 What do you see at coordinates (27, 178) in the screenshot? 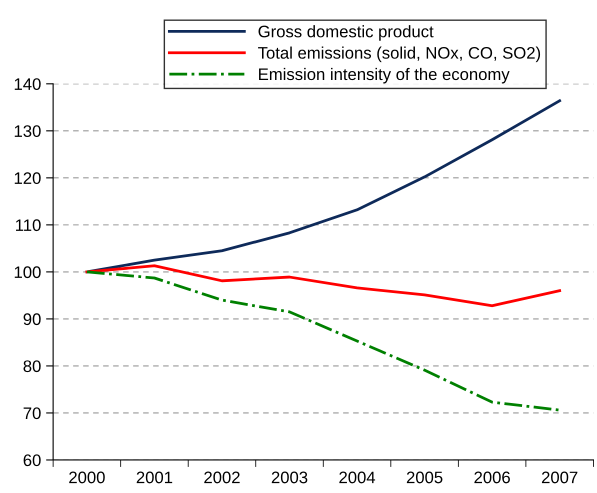
I see `y-tick-label: 120` at bounding box center [27, 178].